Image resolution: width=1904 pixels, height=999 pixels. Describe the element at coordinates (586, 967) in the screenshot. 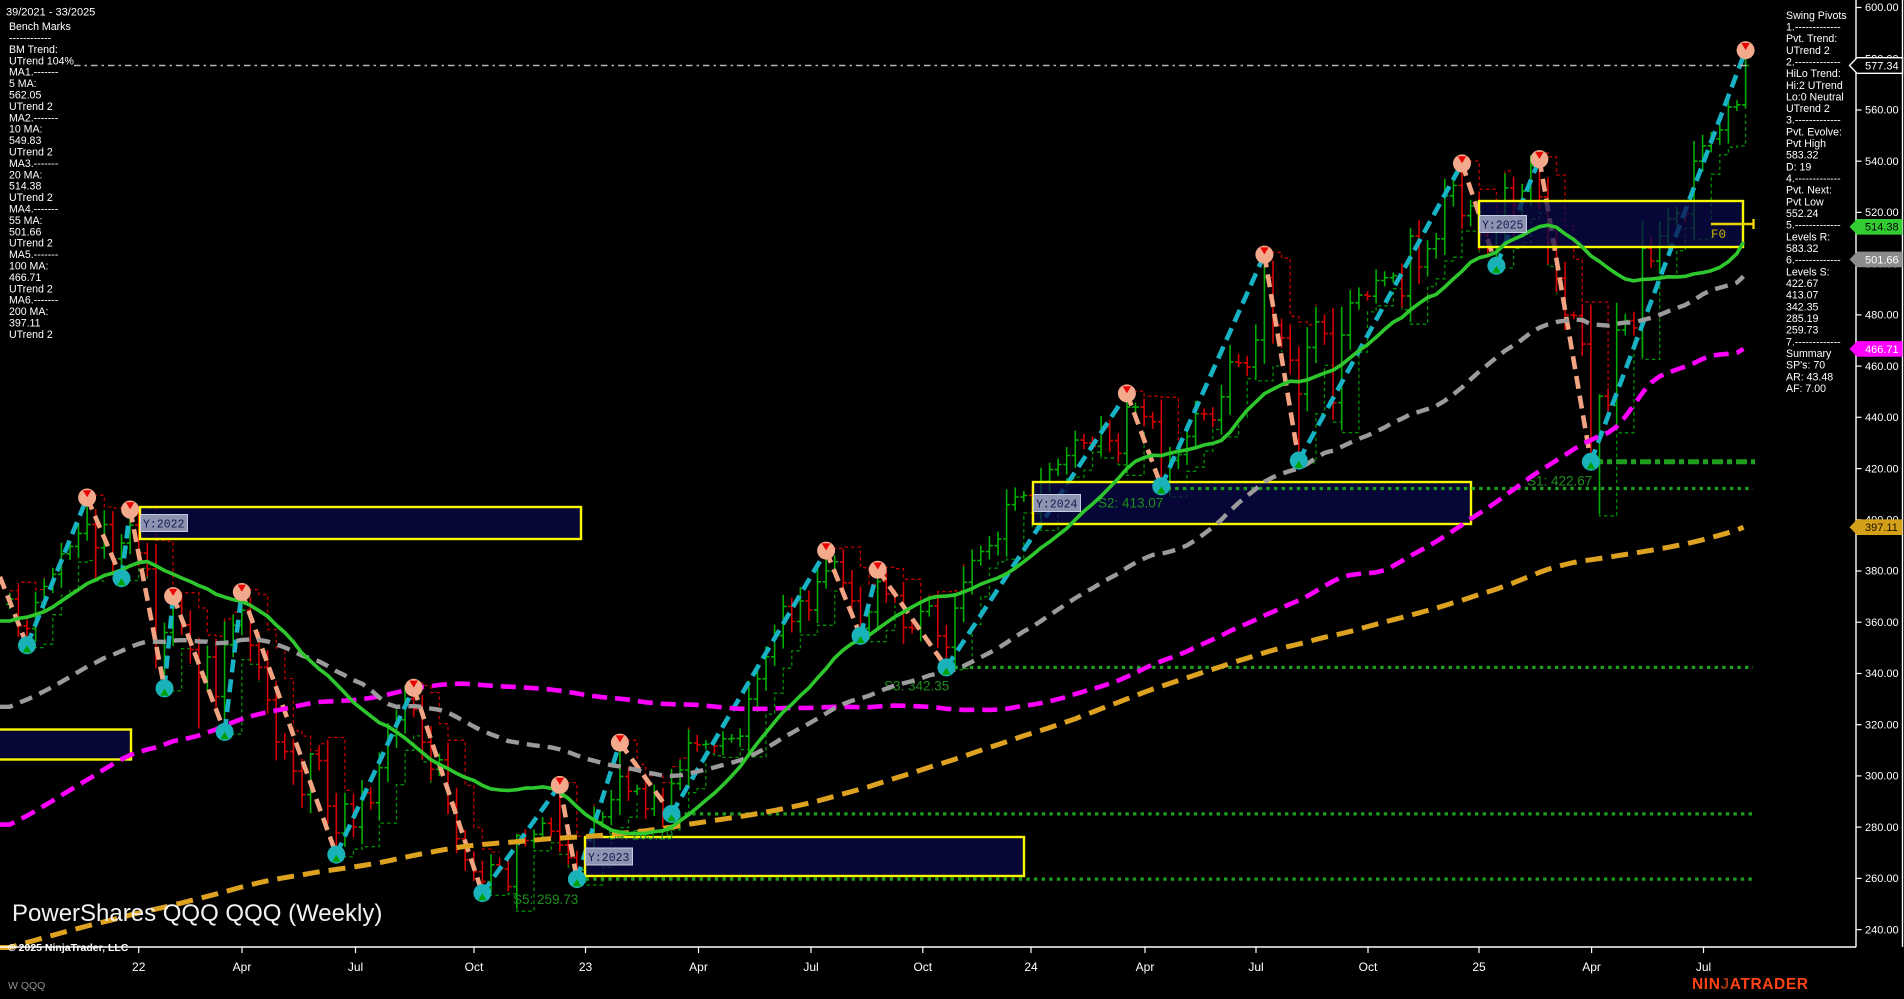

I see `svg-text: 23` at that location.